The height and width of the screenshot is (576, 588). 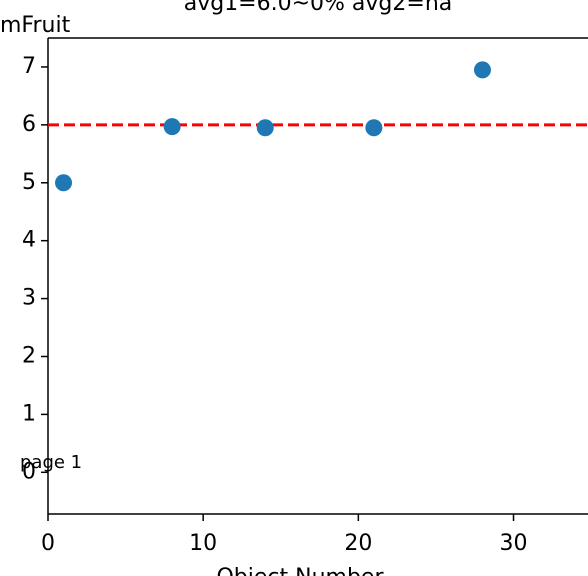 I want to click on x-tick-label: 30, so click(x=514, y=543).